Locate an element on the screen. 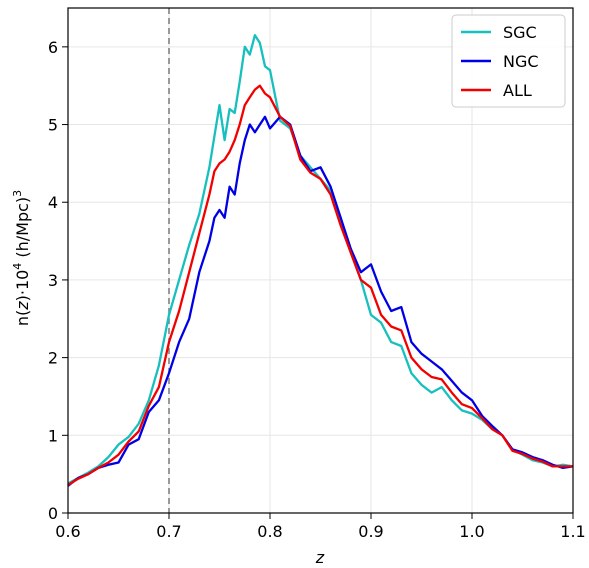  y-tick-label: 6 is located at coordinates (53, 47).